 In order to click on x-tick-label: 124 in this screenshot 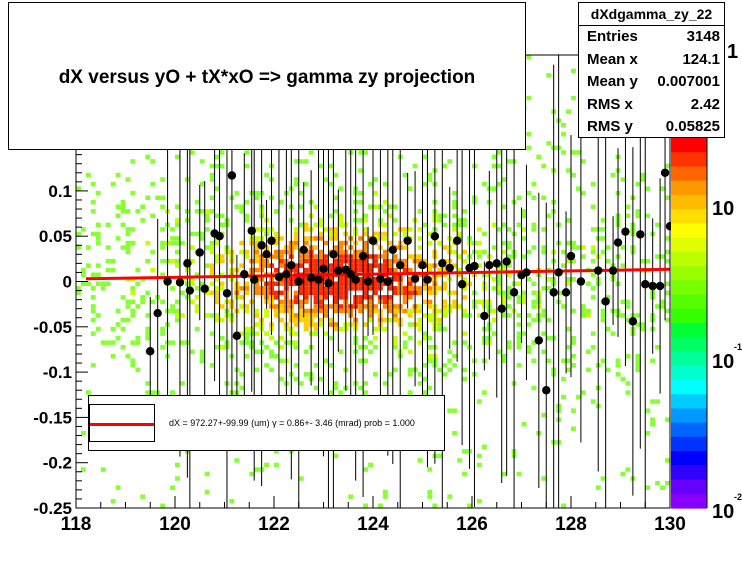, I will do `click(373, 524)`.